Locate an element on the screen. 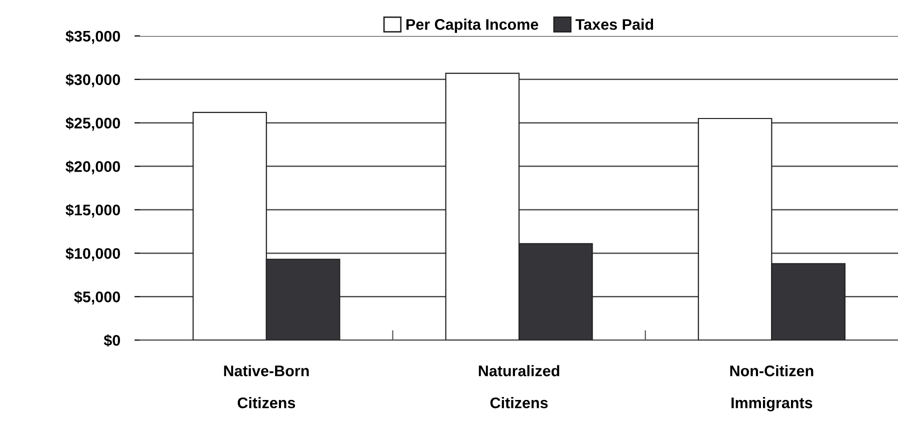 The image size is (898, 423). y-tick-label: $20,000 is located at coordinates (93, 167).